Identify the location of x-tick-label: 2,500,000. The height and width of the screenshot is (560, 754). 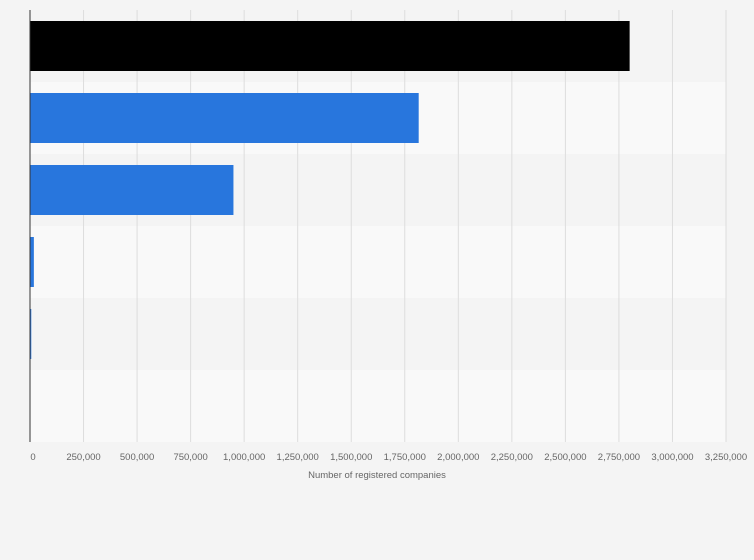
(565, 457).